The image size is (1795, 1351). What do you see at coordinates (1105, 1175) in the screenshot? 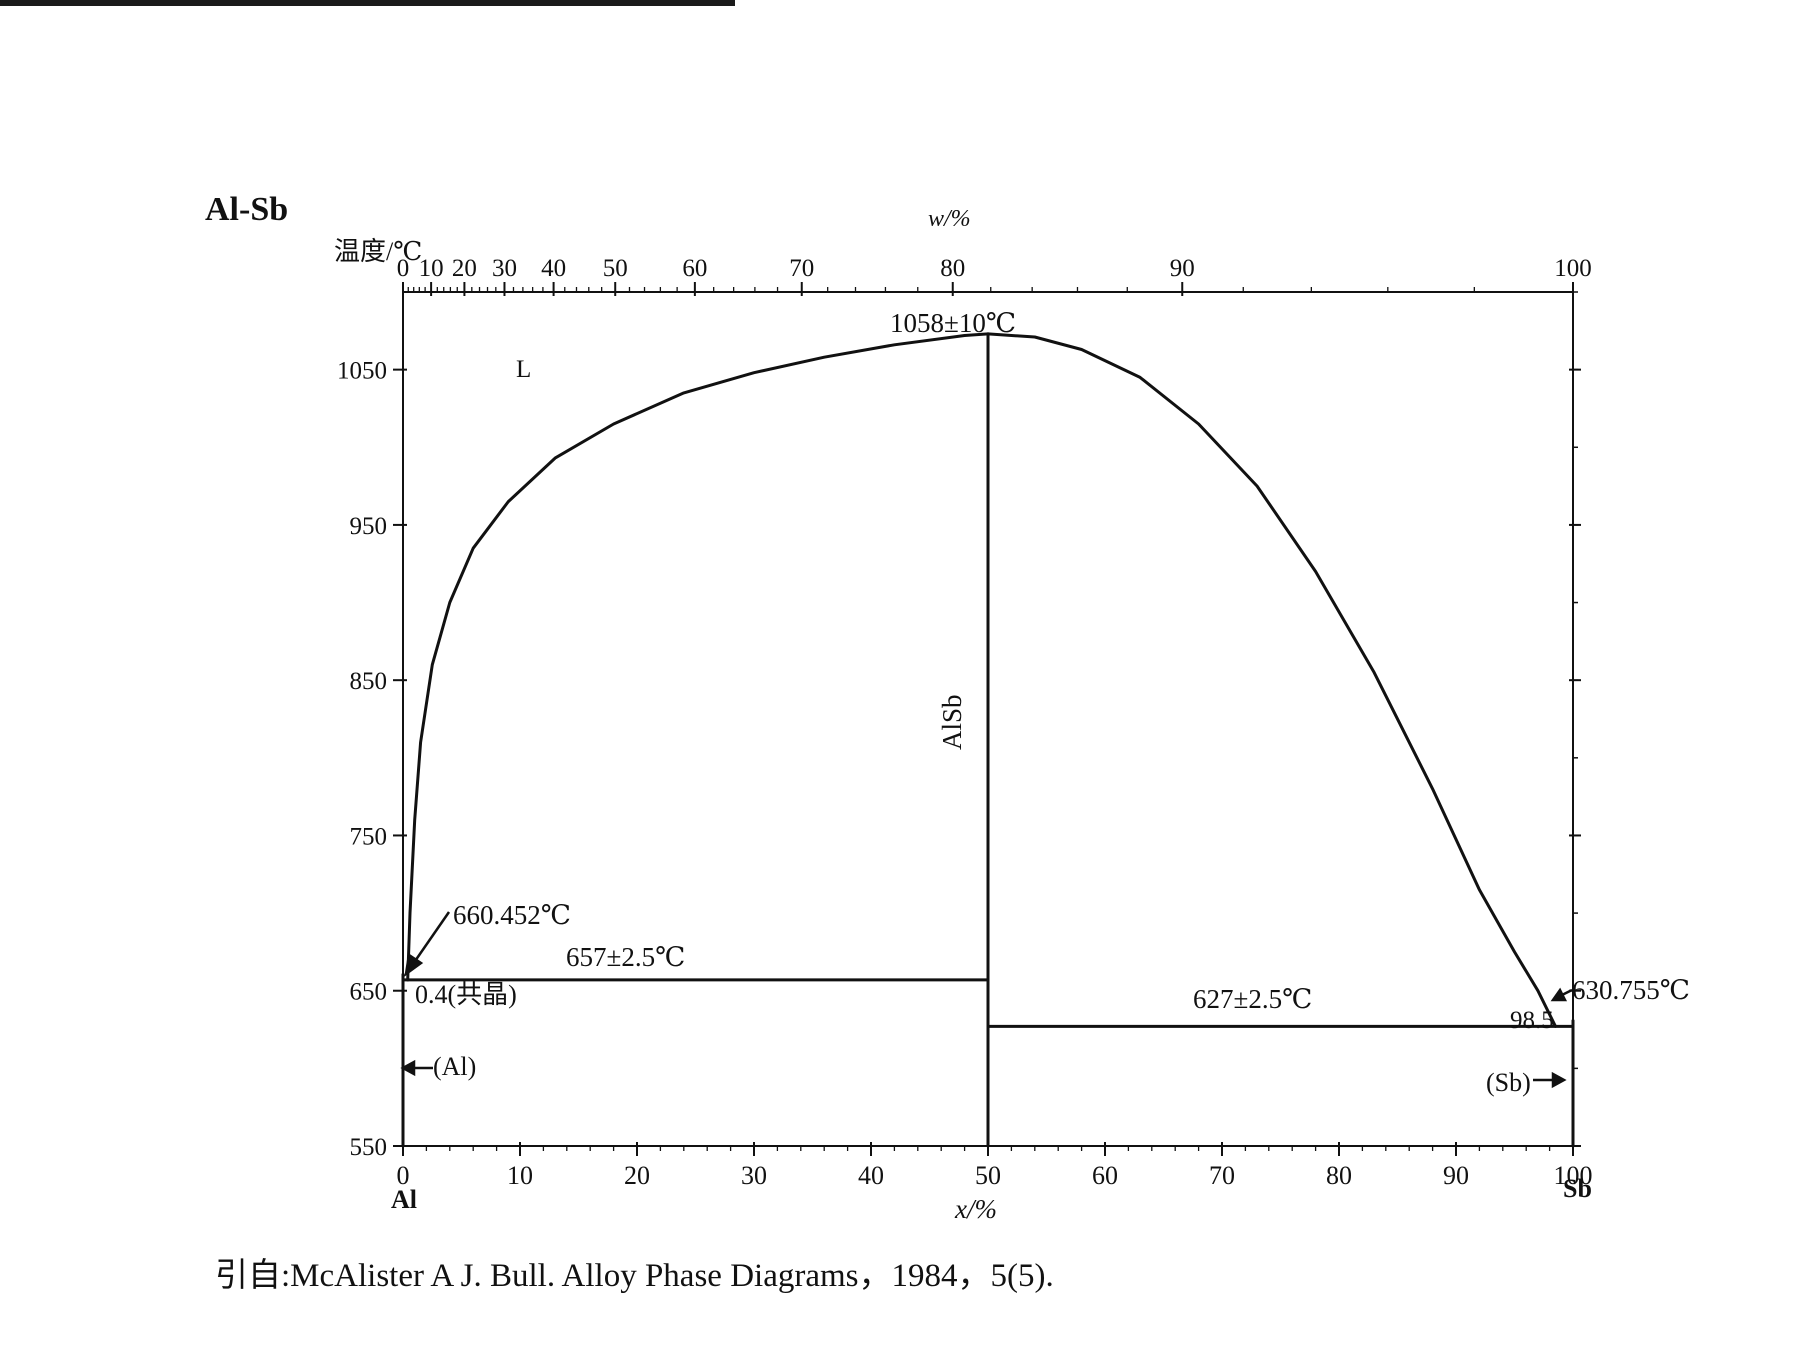
I see `x-tick-label: 60` at bounding box center [1105, 1175].